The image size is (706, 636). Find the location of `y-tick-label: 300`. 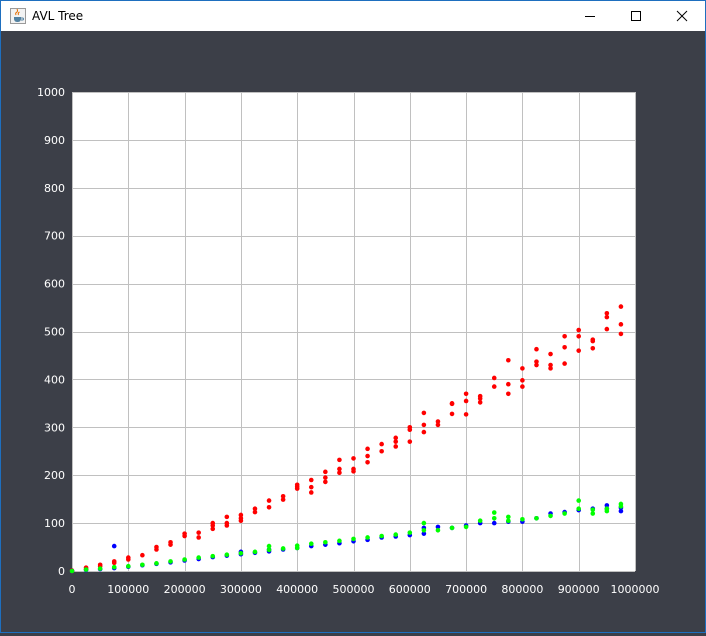

y-tick-label: 300 is located at coordinates (54, 427).